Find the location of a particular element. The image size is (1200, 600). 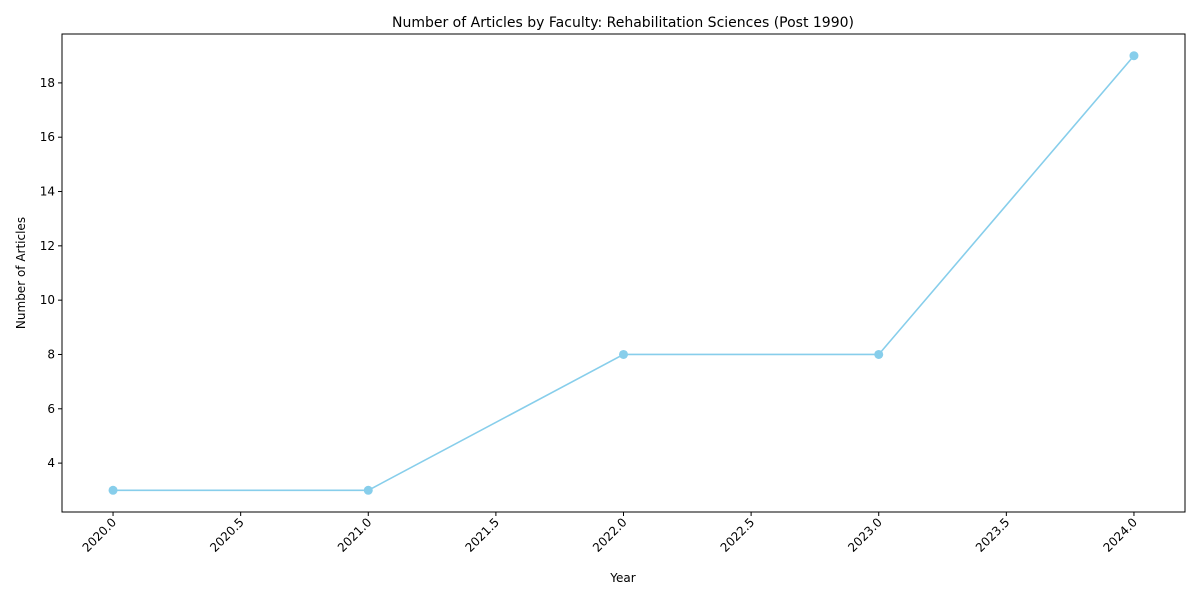

x-tick-label: 2024.0 is located at coordinates (1120, 535).